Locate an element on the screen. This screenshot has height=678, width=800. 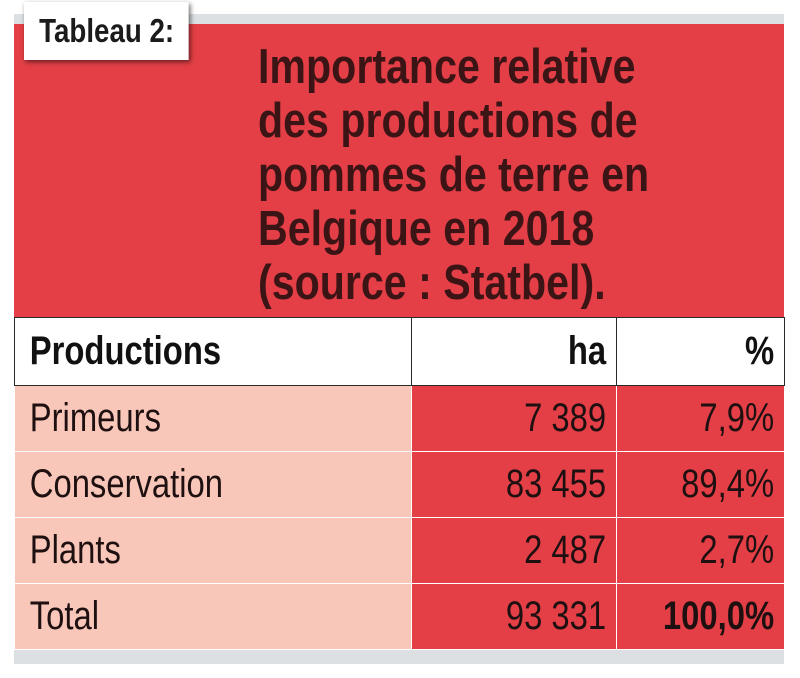
header-cell-ha: ha is located at coordinates (514, 351).